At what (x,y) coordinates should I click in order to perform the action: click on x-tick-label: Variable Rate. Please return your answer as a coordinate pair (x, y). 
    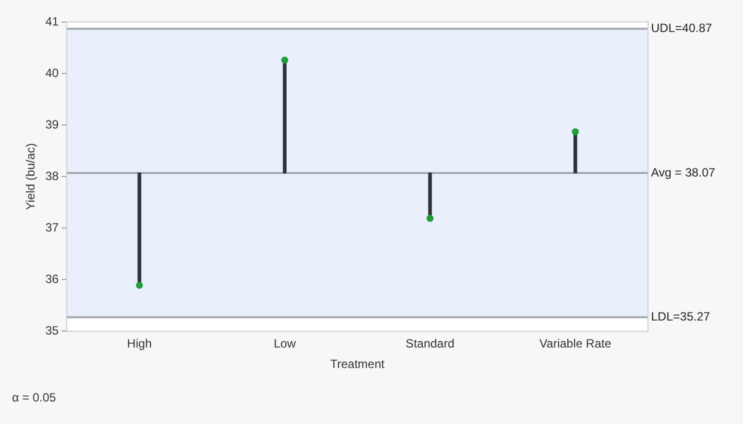
    Looking at the image, I should click on (575, 343).